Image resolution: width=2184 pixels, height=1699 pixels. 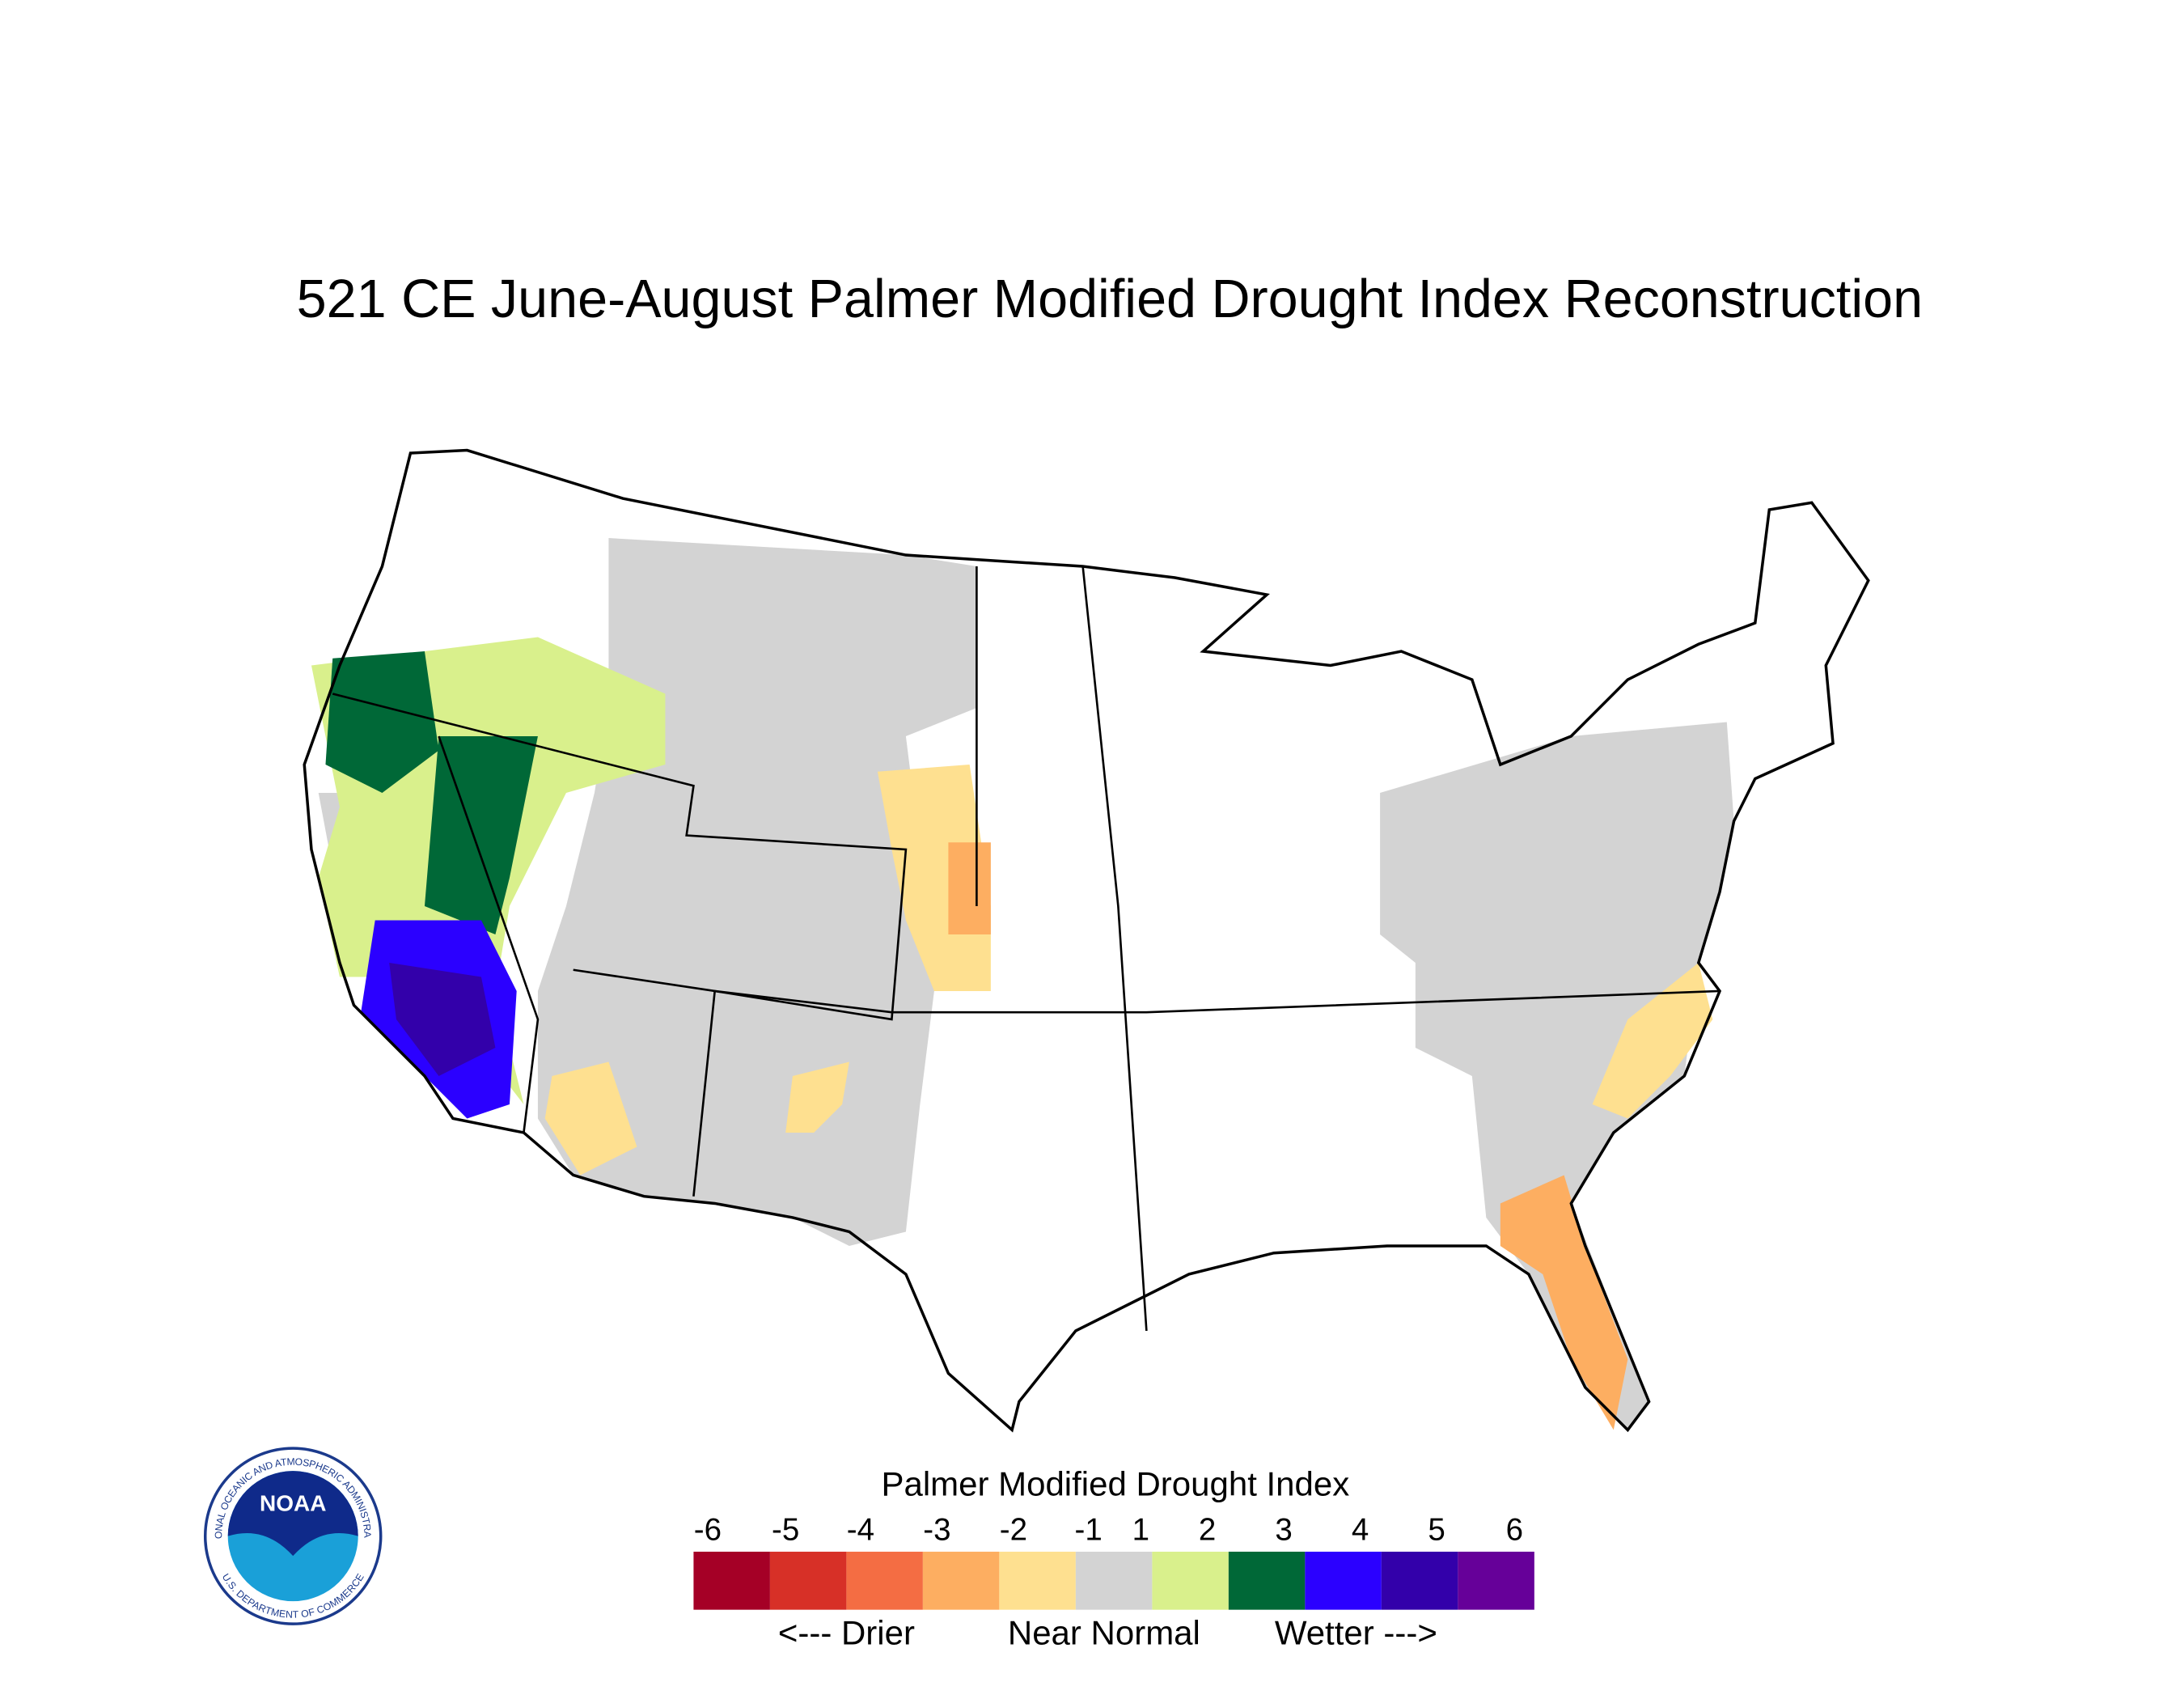 I want to click on legend-label: Near Normal, so click(x=1104, y=1632).